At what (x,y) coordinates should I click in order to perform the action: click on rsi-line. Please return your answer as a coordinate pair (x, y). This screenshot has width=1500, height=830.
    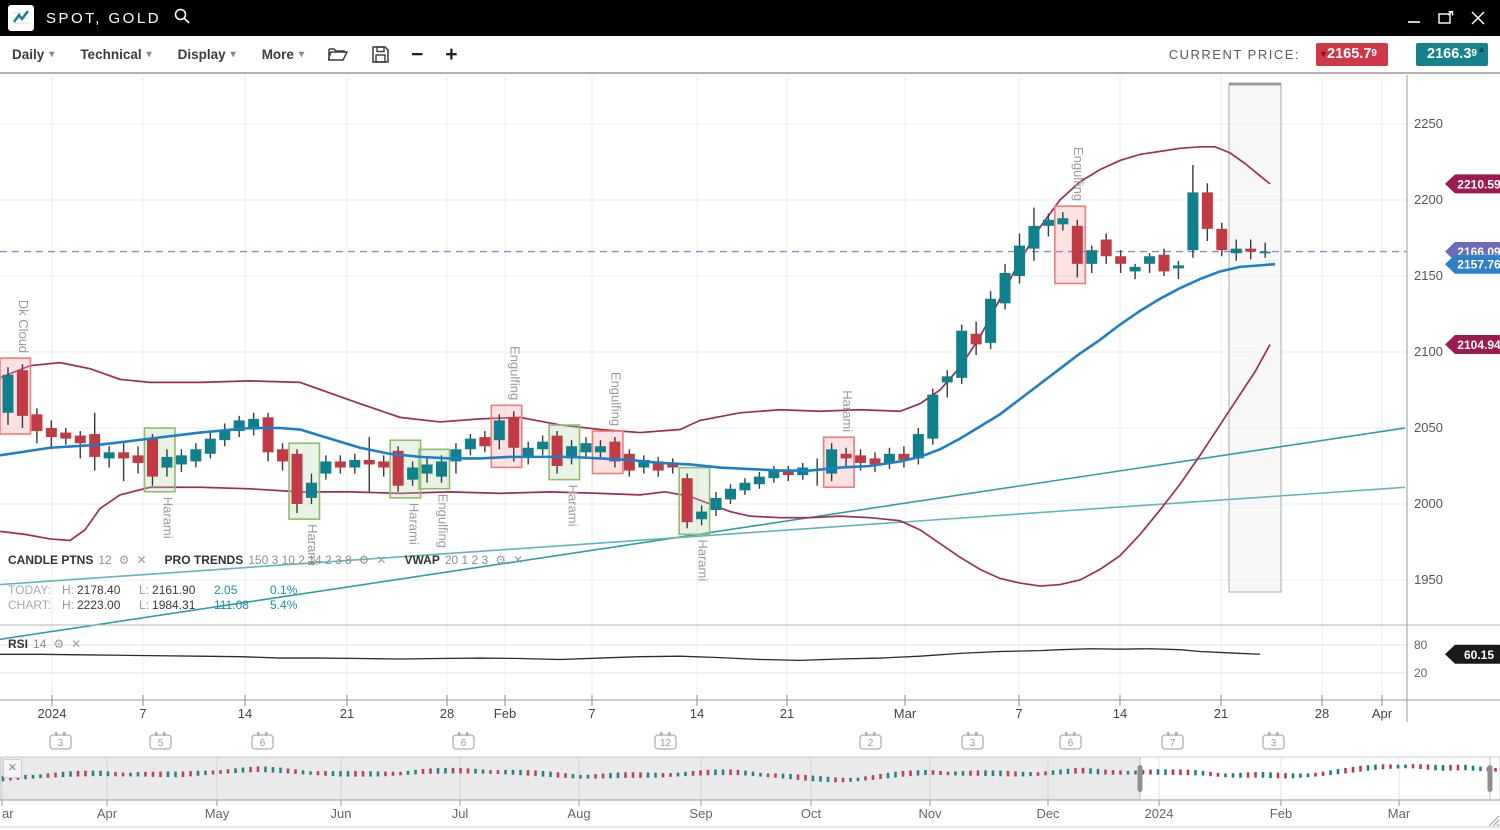
    Looking at the image, I should click on (630, 655).